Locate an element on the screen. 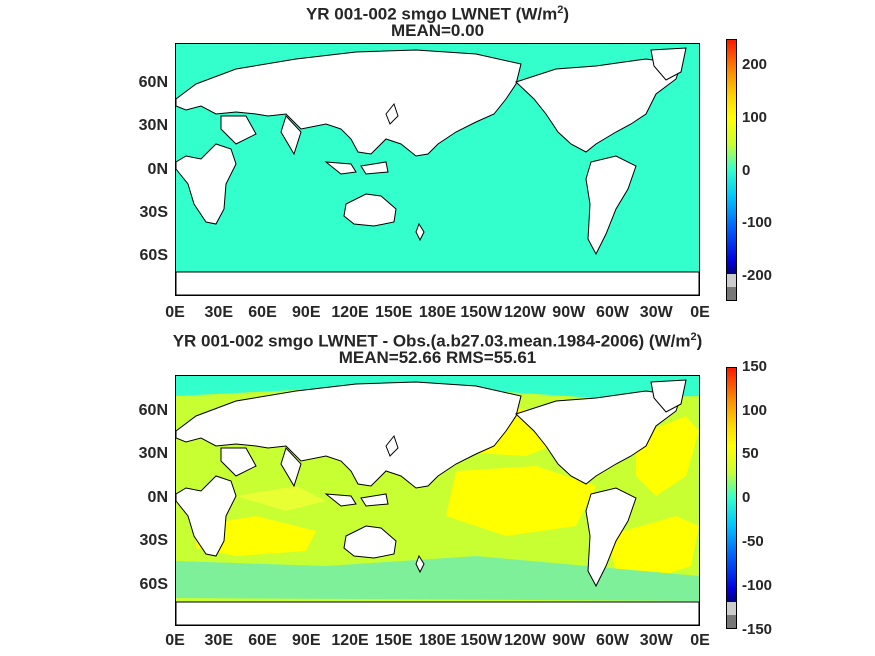 Image resolution: width=875 pixels, height=656 pixels. bottom-colorbar-tick: 50 is located at coordinates (750, 453).